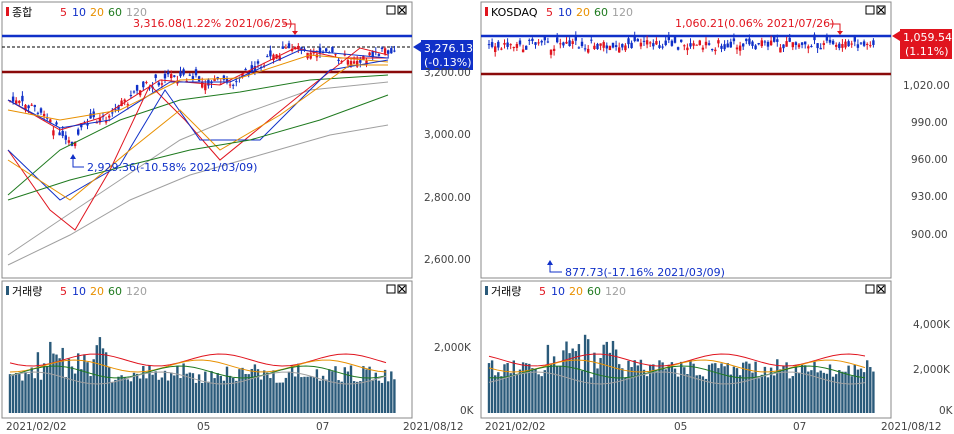 Image resolution: width=954 pixels, height=434 pixels. Describe the element at coordinates (870, 10) in the screenshot. I see `right-maximize-button` at that location.